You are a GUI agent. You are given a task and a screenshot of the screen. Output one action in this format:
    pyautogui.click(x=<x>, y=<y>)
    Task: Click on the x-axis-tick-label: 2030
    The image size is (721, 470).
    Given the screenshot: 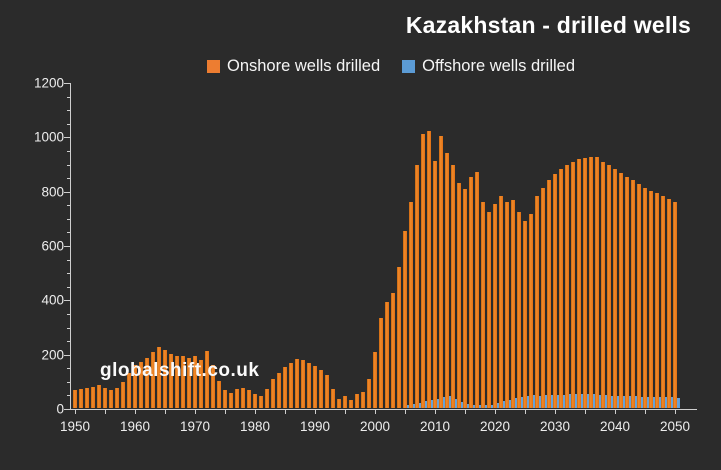 What is the action you would take?
    pyautogui.click(x=555, y=426)
    